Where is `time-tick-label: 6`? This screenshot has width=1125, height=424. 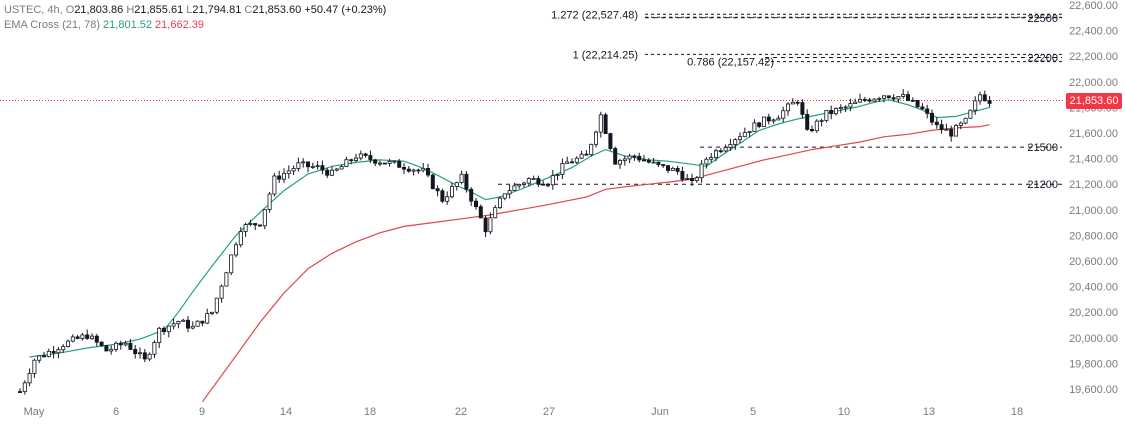 time-tick-label: 6 is located at coordinates (116, 412).